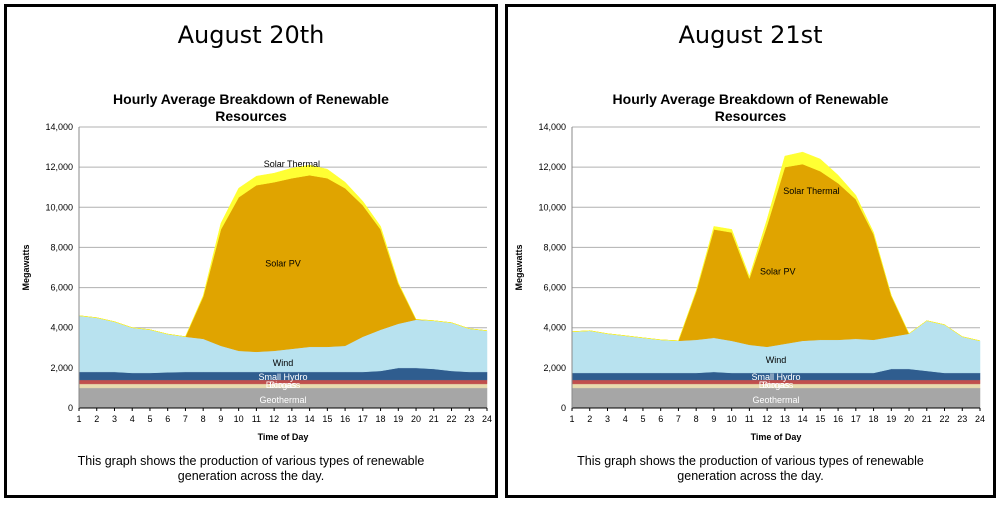 The image size is (1000, 506). What do you see at coordinates (251, 35) in the screenshot?
I see `panel-date-title: August 20th` at bounding box center [251, 35].